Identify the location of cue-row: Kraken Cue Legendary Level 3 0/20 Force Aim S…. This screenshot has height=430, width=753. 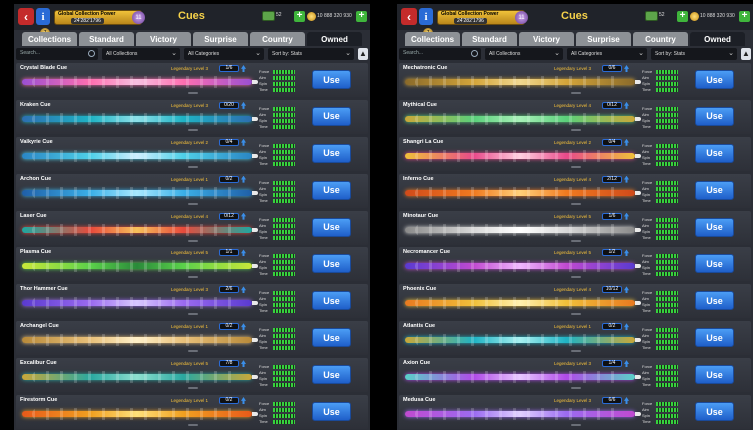
(192, 116).